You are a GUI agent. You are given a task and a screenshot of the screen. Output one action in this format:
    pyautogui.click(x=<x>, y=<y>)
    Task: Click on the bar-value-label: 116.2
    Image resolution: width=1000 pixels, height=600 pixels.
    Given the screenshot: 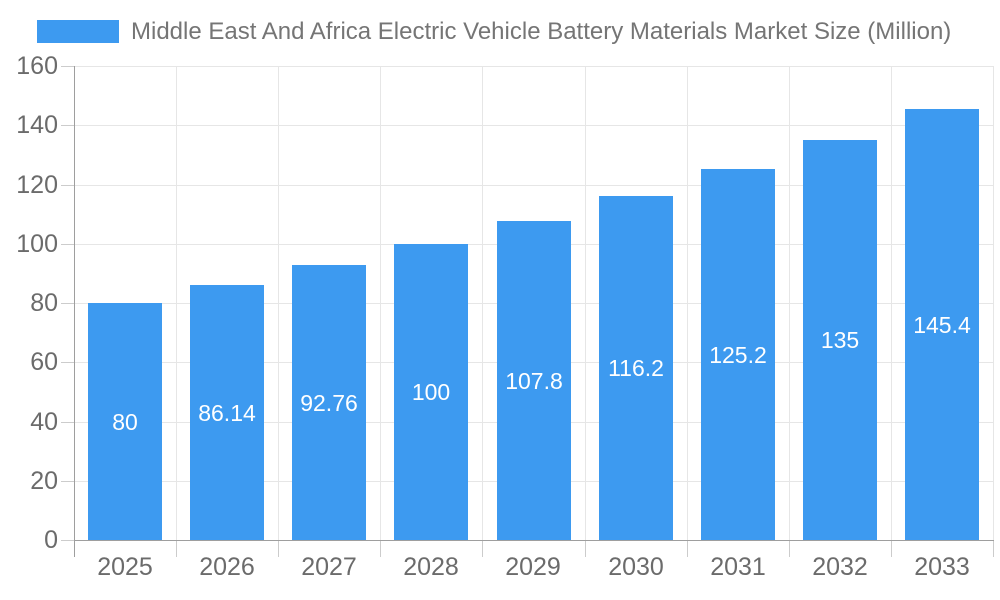 What is the action you would take?
    pyautogui.click(x=636, y=368)
    